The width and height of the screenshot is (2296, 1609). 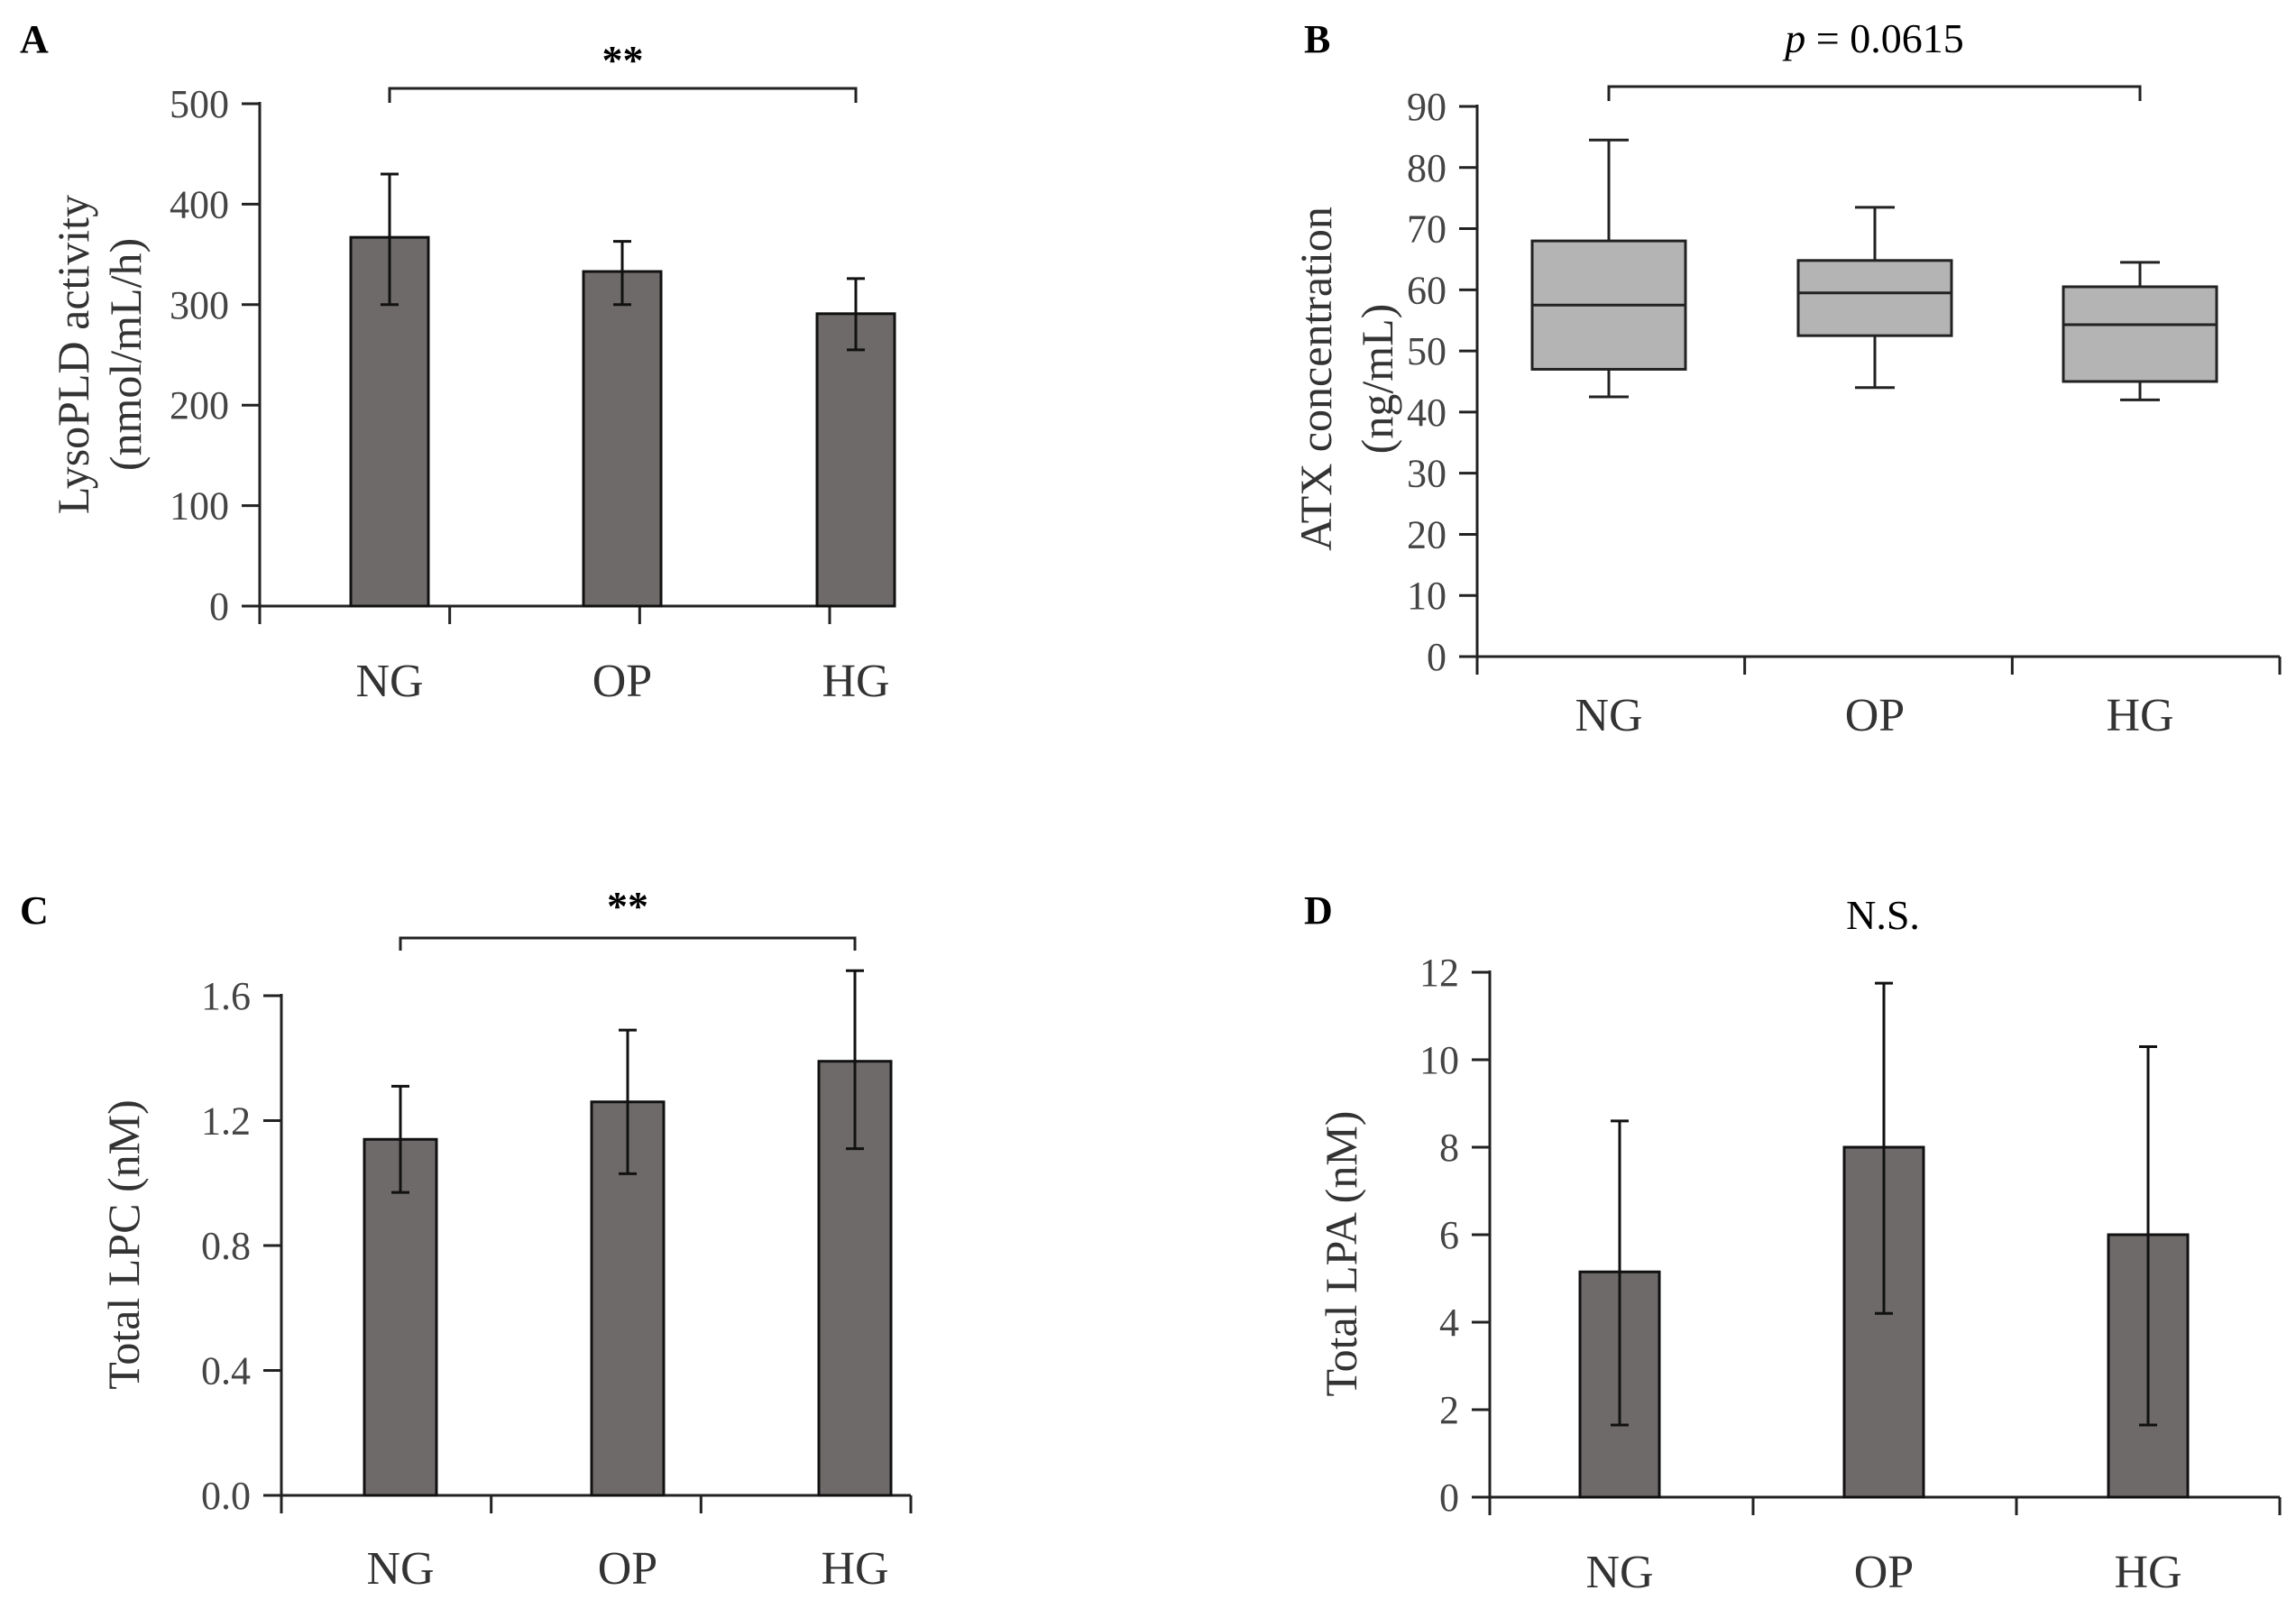 I want to click on y-tick-label: 4, so click(x=1449, y=1323).